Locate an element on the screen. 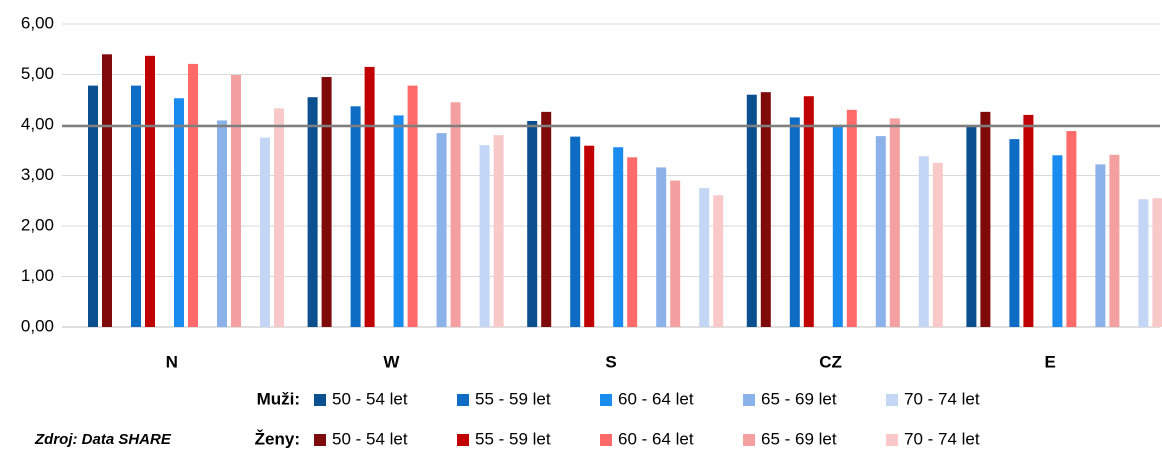  y-tick-label: 6,00 is located at coordinates (37, 22).